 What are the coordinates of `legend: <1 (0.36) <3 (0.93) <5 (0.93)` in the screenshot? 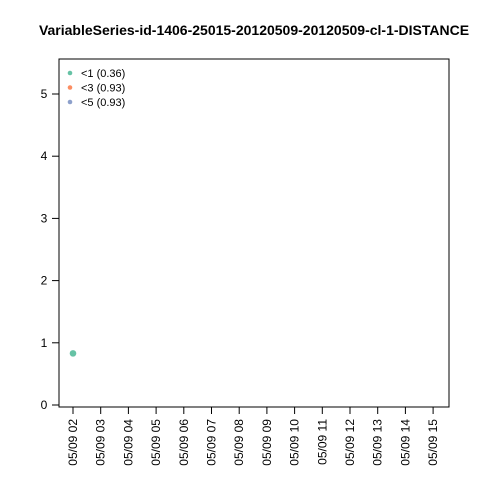 It's located at (96, 88).